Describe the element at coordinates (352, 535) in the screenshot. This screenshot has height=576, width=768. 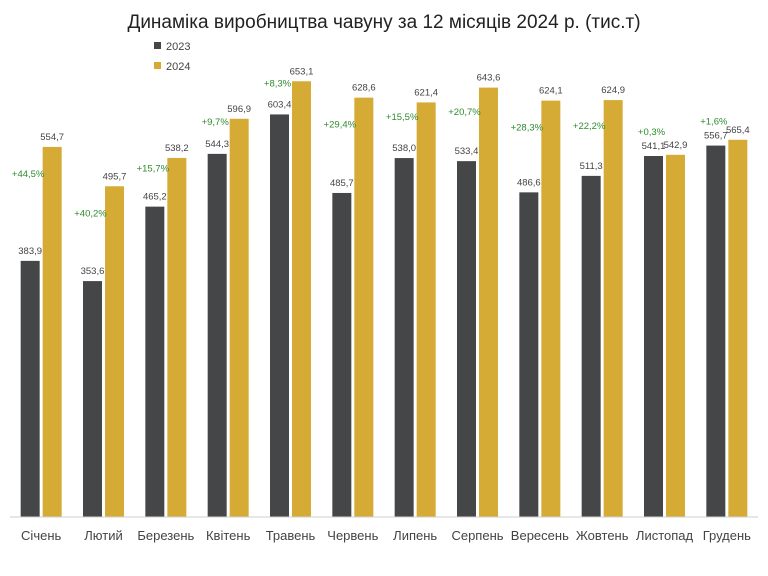
I see `x-tick-label-5: Червень` at that location.